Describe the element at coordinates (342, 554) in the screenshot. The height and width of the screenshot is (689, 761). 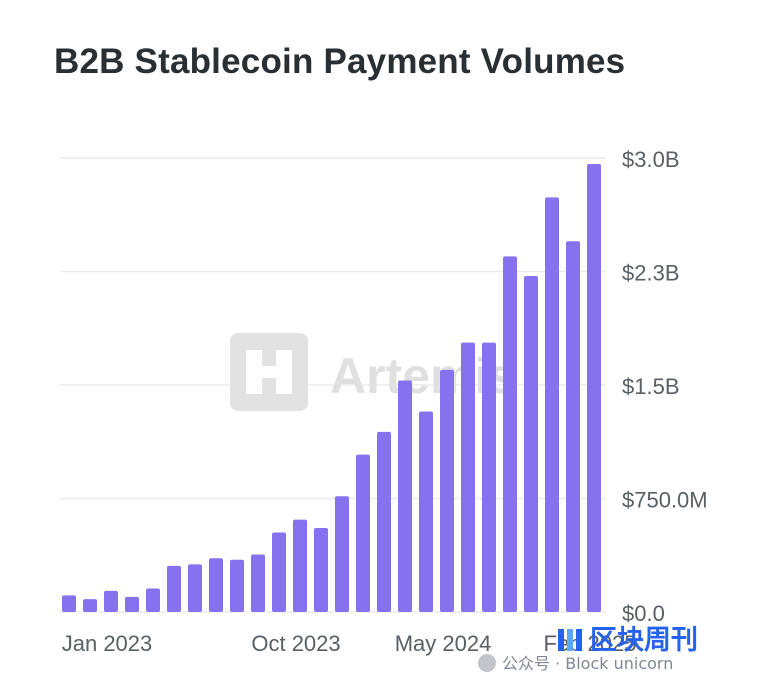
I see `bar-feb-2024` at that location.